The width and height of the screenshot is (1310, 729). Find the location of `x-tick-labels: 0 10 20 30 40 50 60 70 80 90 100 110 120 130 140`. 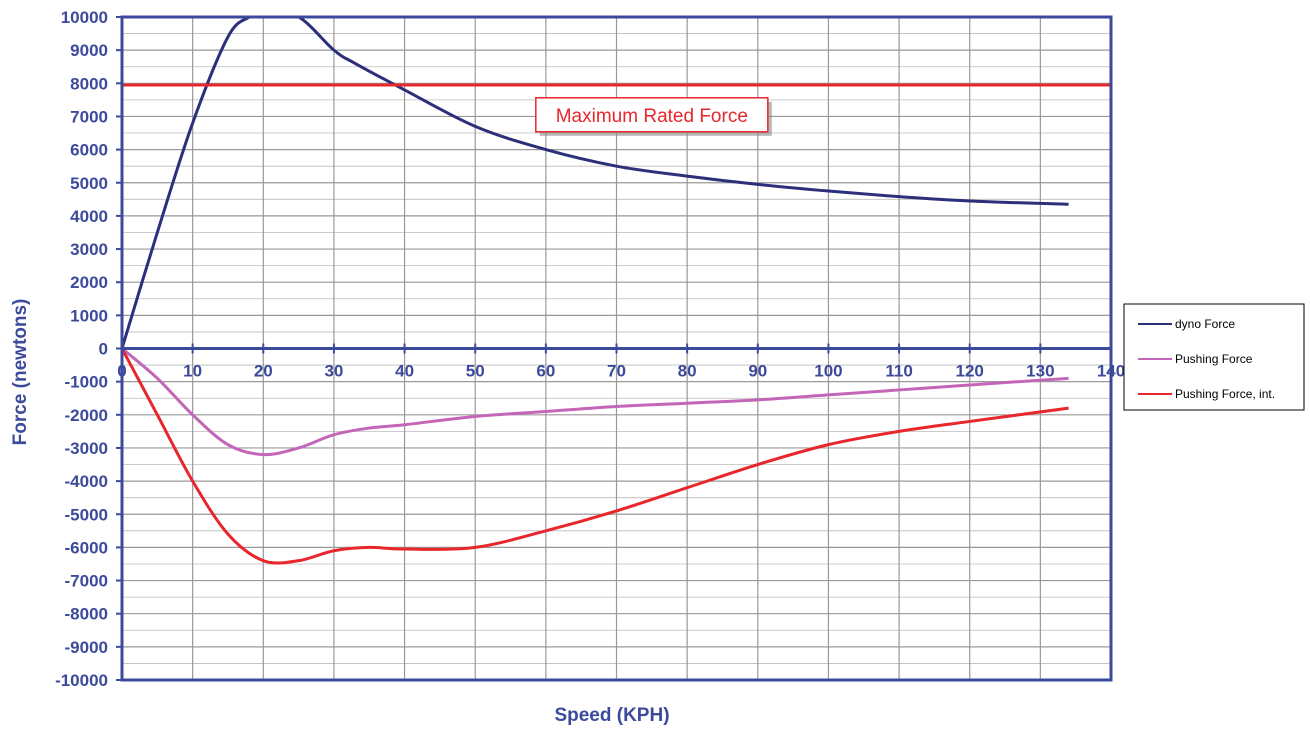

x-tick-labels: 0 10 20 30 40 50 60 70 80 90 100 110 120 130 140 is located at coordinates (621, 371).